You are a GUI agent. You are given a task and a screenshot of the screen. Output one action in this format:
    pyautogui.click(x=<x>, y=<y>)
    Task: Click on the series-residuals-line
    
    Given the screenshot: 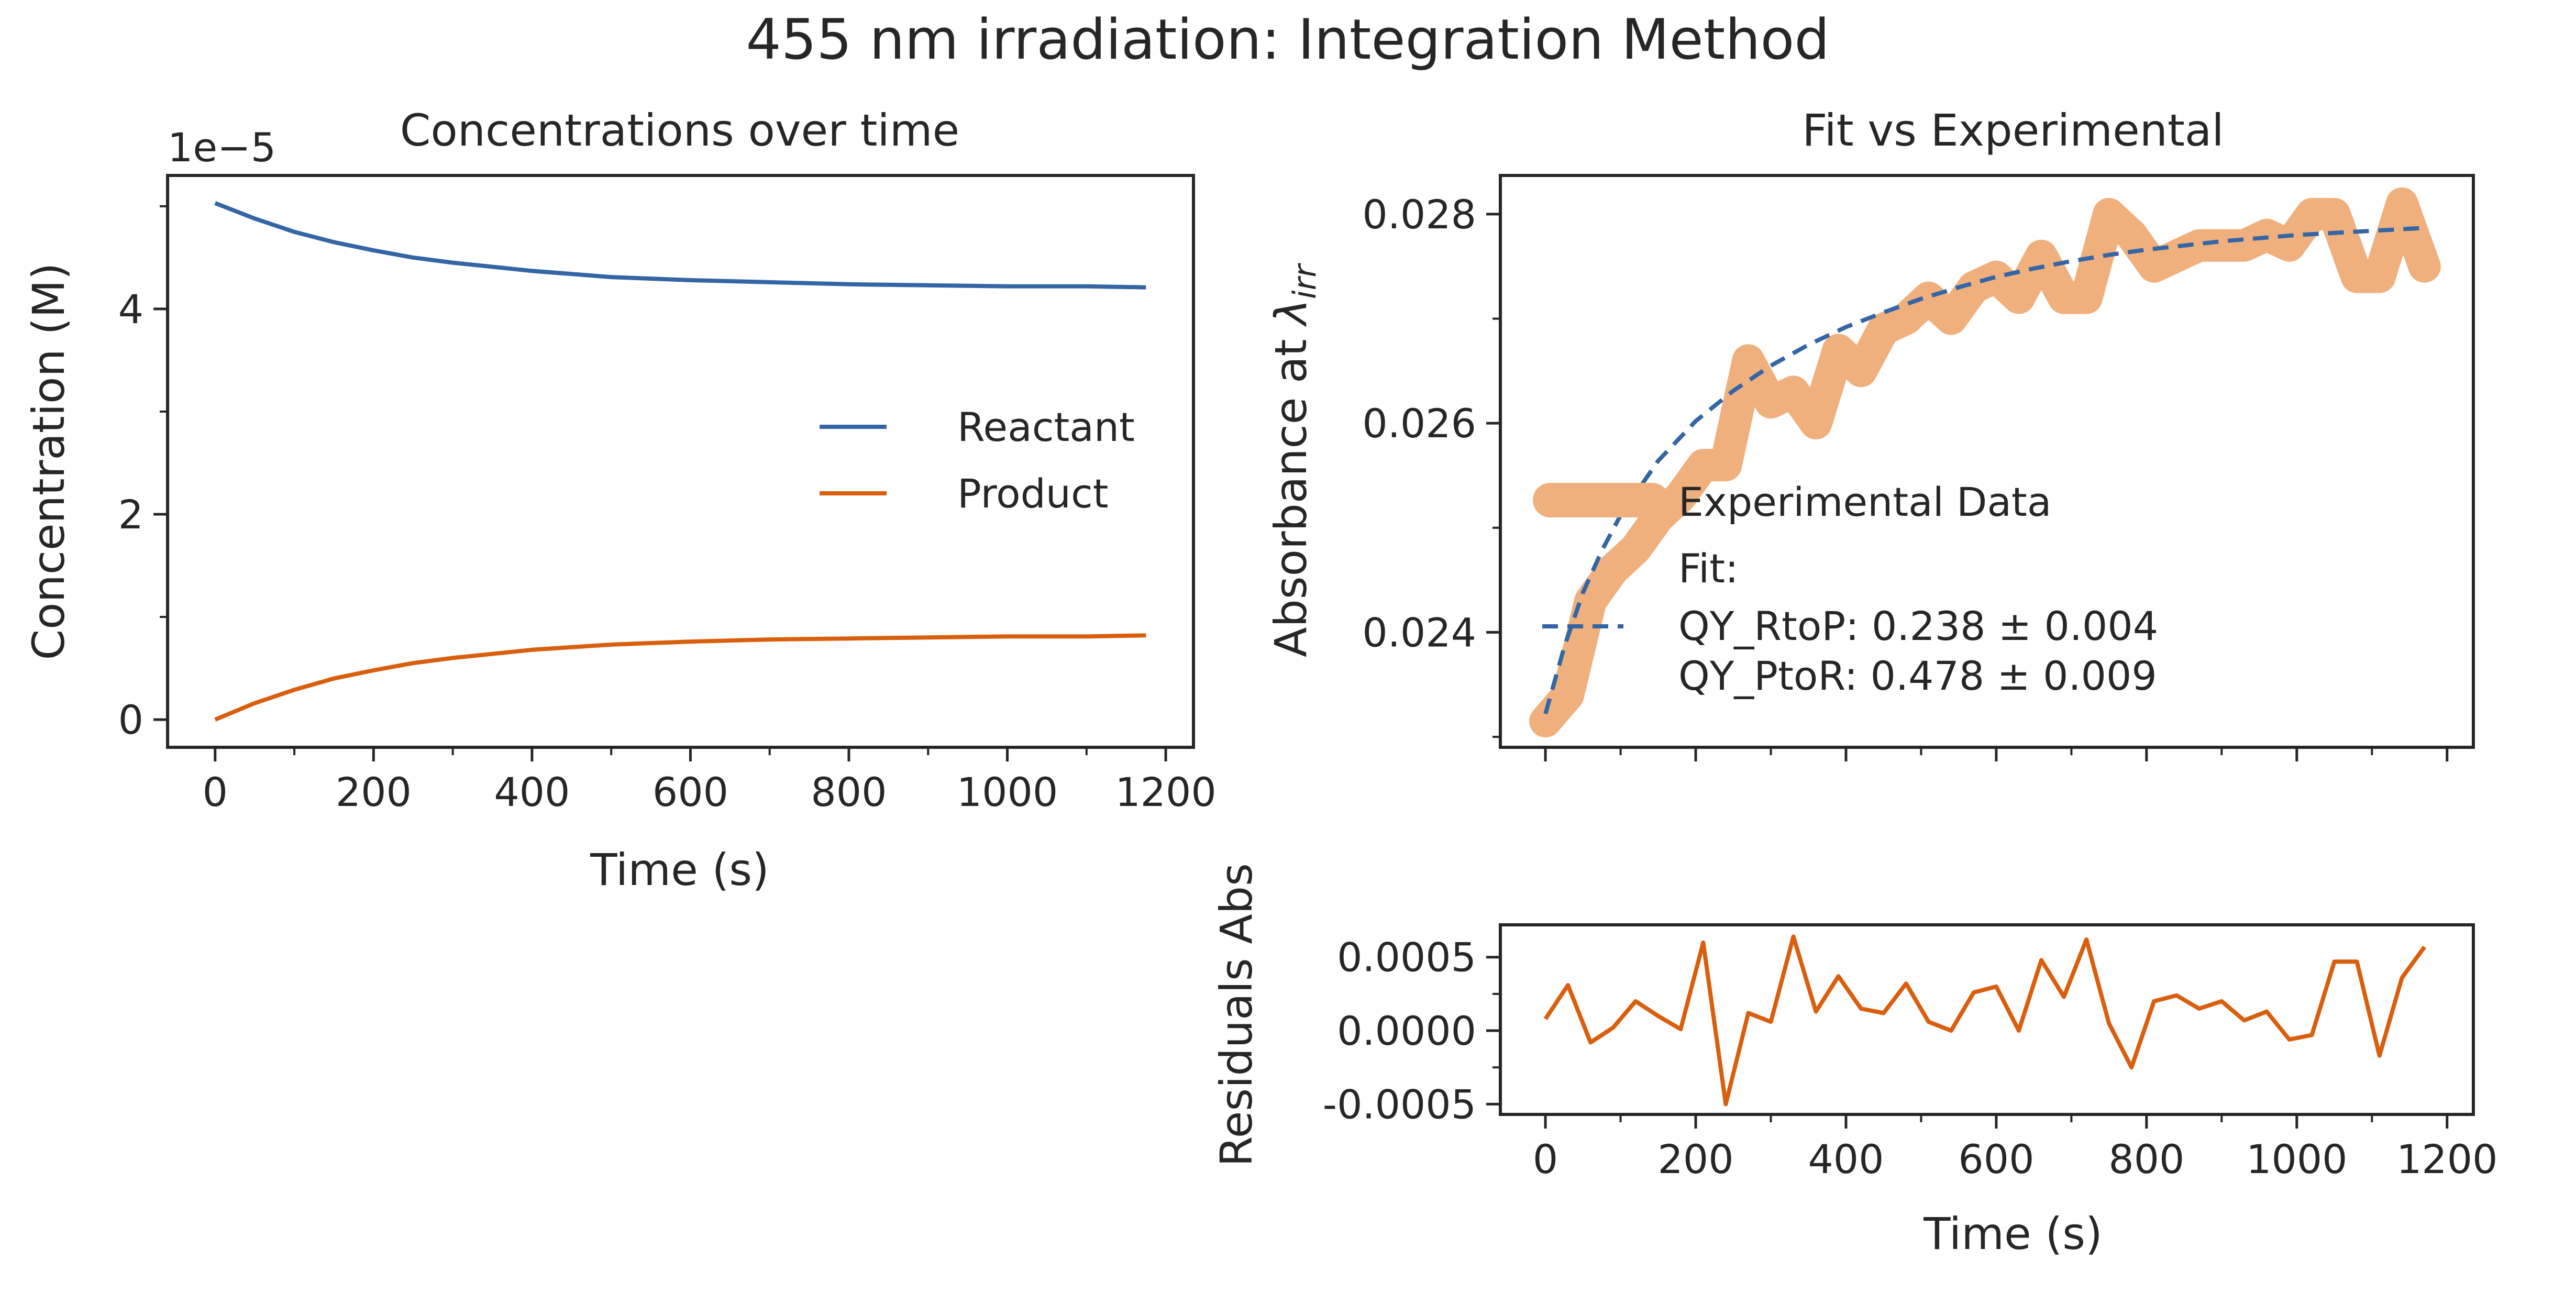 What is the action you would take?
    pyautogui.click(x=1984, y=1021)
    